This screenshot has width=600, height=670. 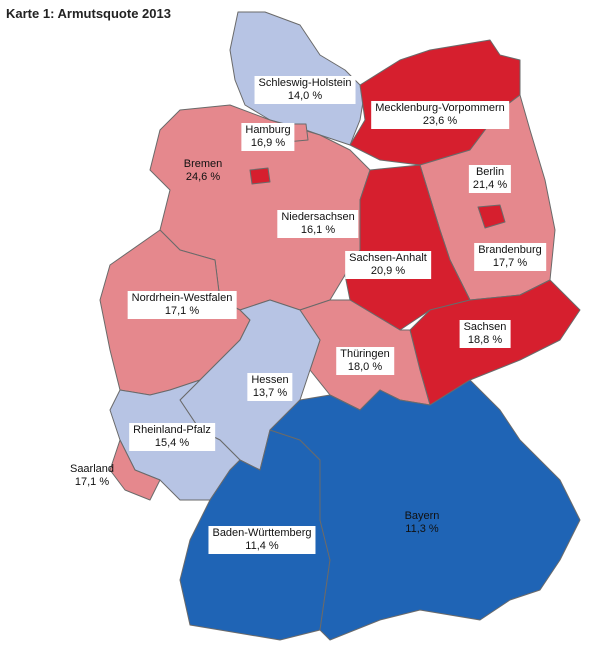 I want to click on region-value: 16,1 %, so click(x=318, y=230).